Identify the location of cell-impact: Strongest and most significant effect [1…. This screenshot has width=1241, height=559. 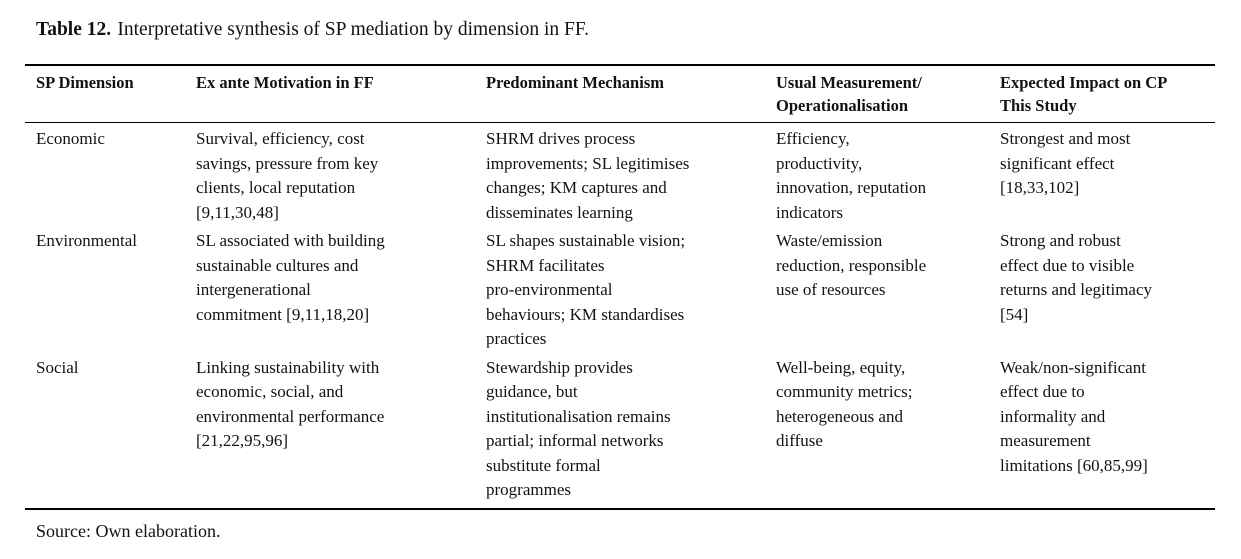
(1065, 163).